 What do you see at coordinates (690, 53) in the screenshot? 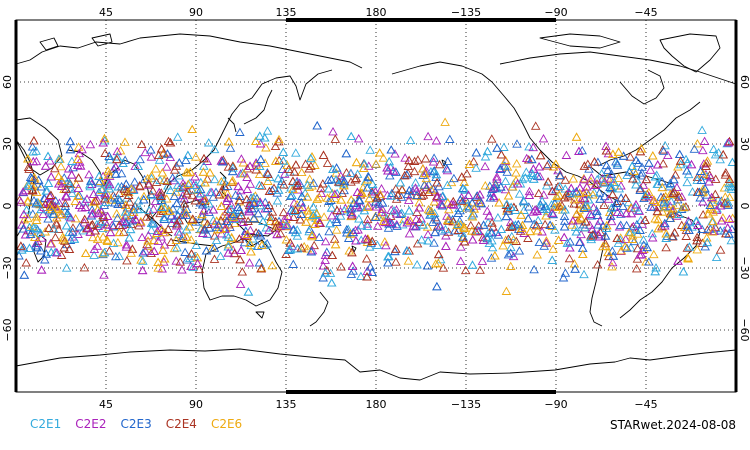
I see `greenland-coast` at bounding box center [690, 53].